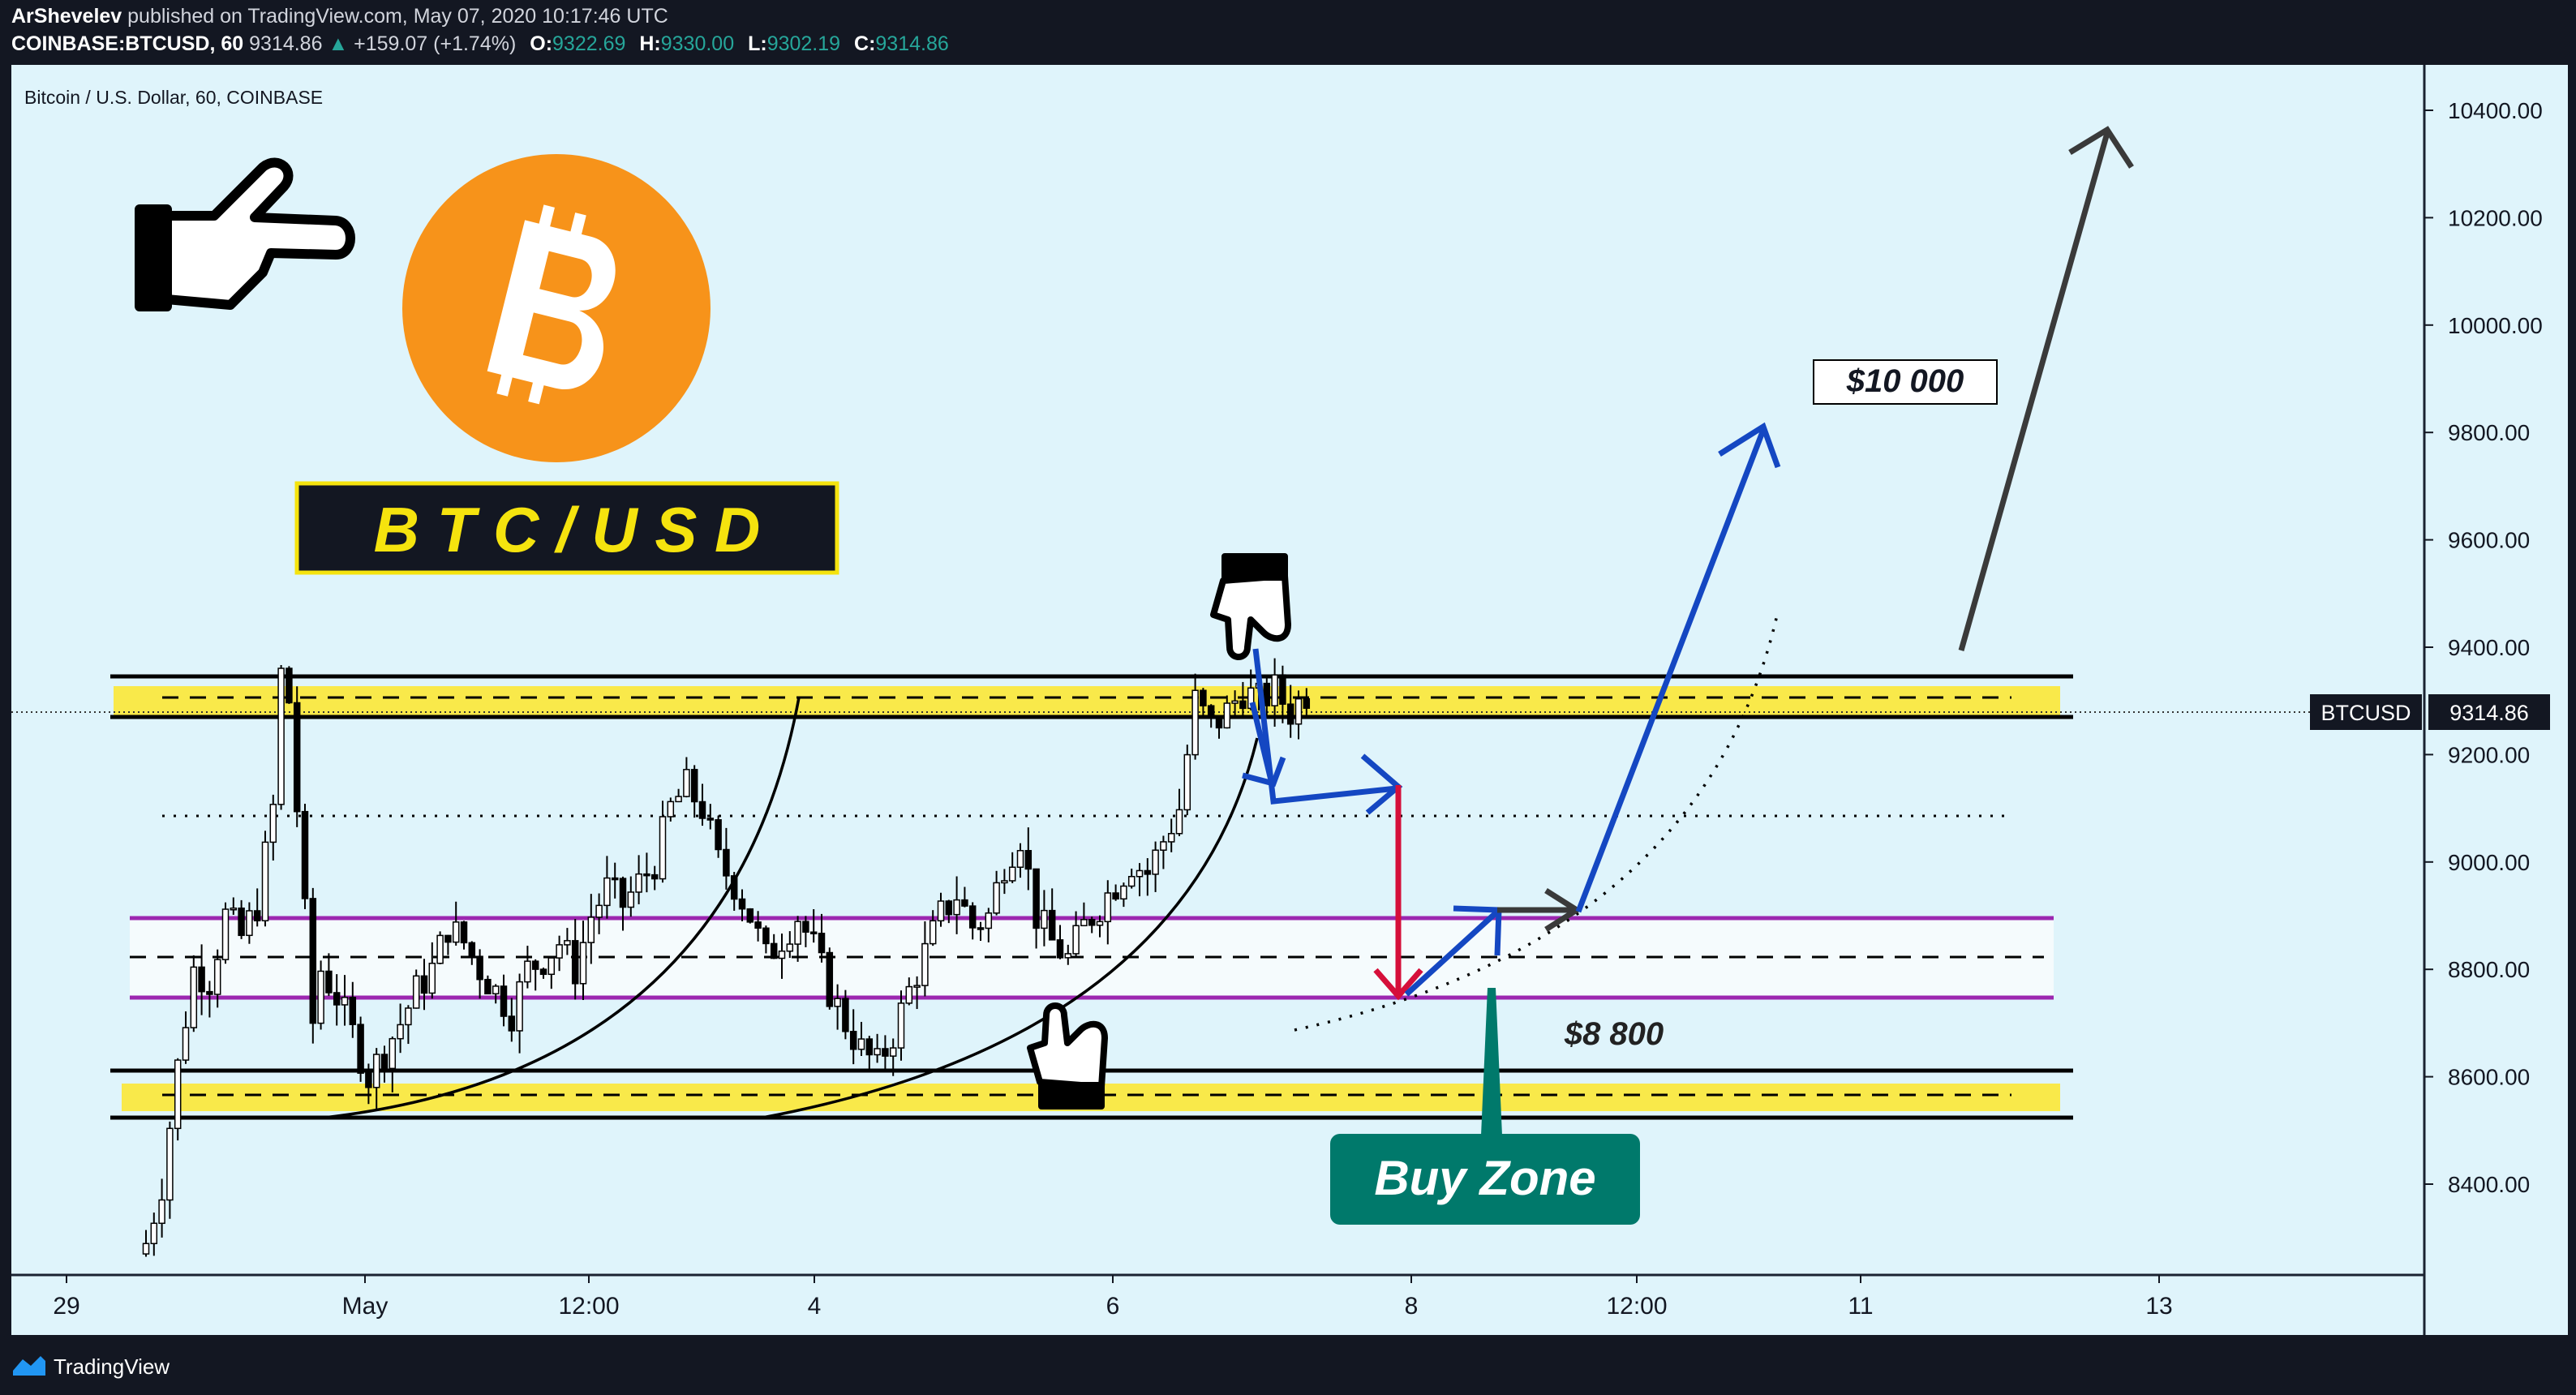 This screenshot has height=1395, width=2576. Describe the element at coordinates (1262, 743) in the screenshot. I see `blue-arrow-small` at that location.